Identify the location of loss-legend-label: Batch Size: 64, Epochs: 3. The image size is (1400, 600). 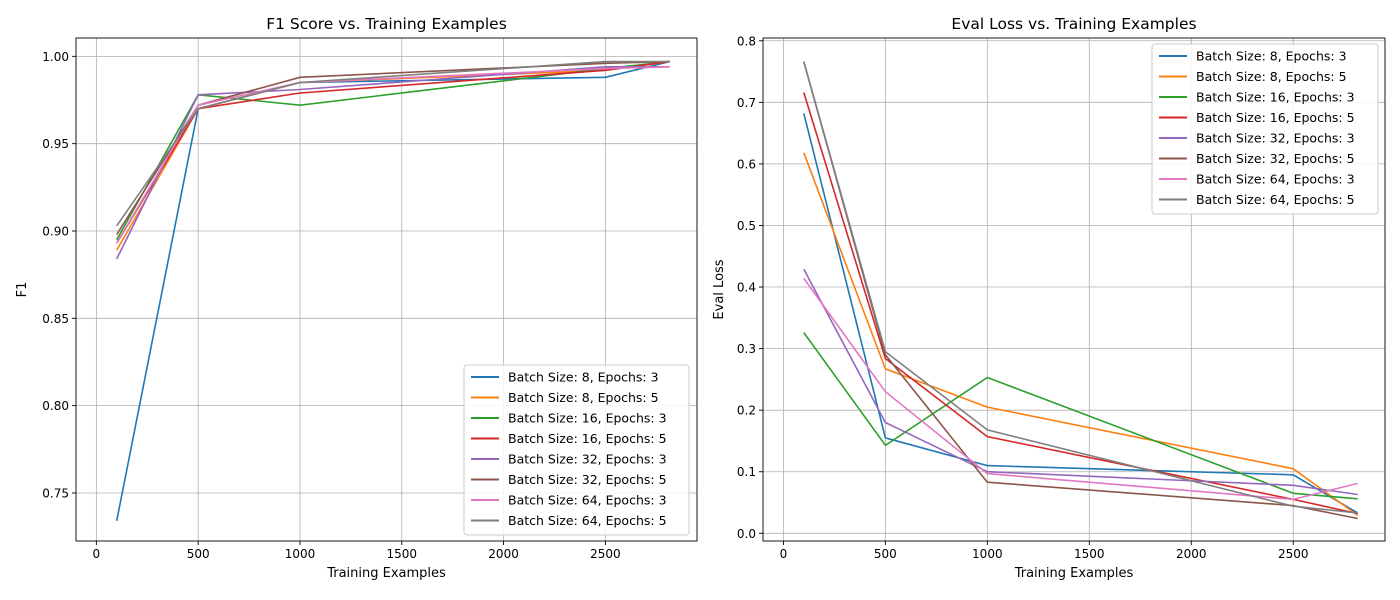
(1275, 179).